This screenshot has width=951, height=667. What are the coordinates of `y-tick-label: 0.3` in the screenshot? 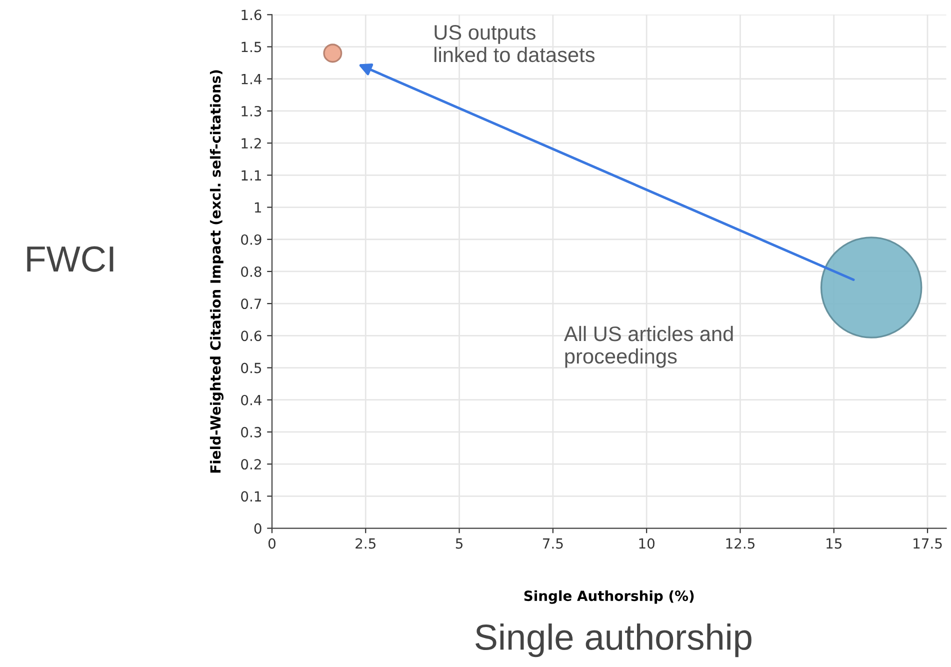 It's located at (251, 432).